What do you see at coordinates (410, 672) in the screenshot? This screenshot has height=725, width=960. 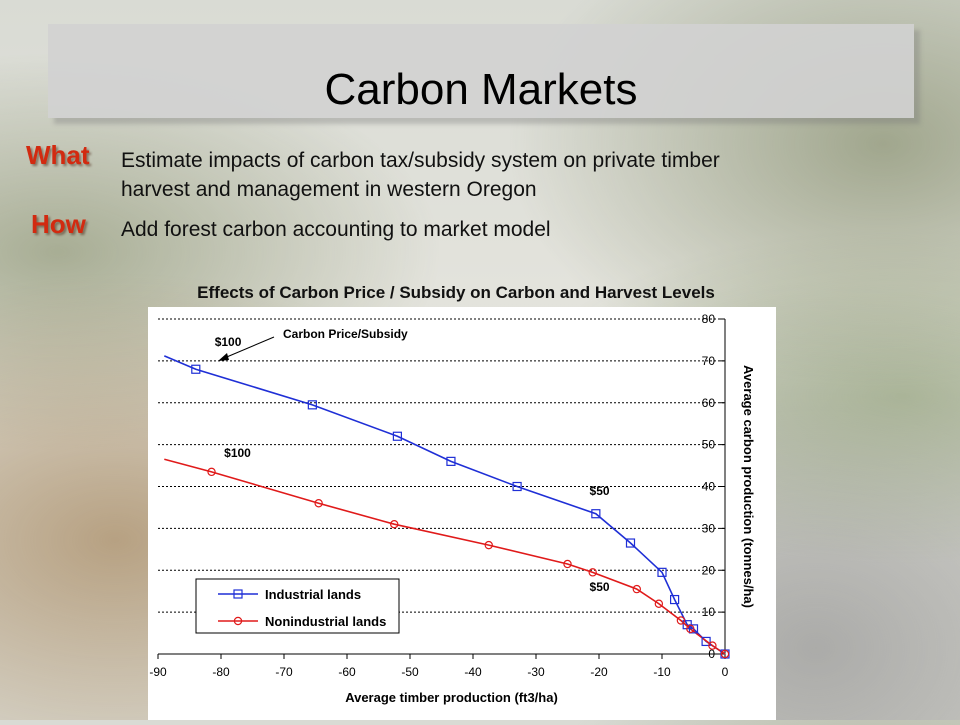 I see `x-tick-label: -50` at bounding box center [410, 672].